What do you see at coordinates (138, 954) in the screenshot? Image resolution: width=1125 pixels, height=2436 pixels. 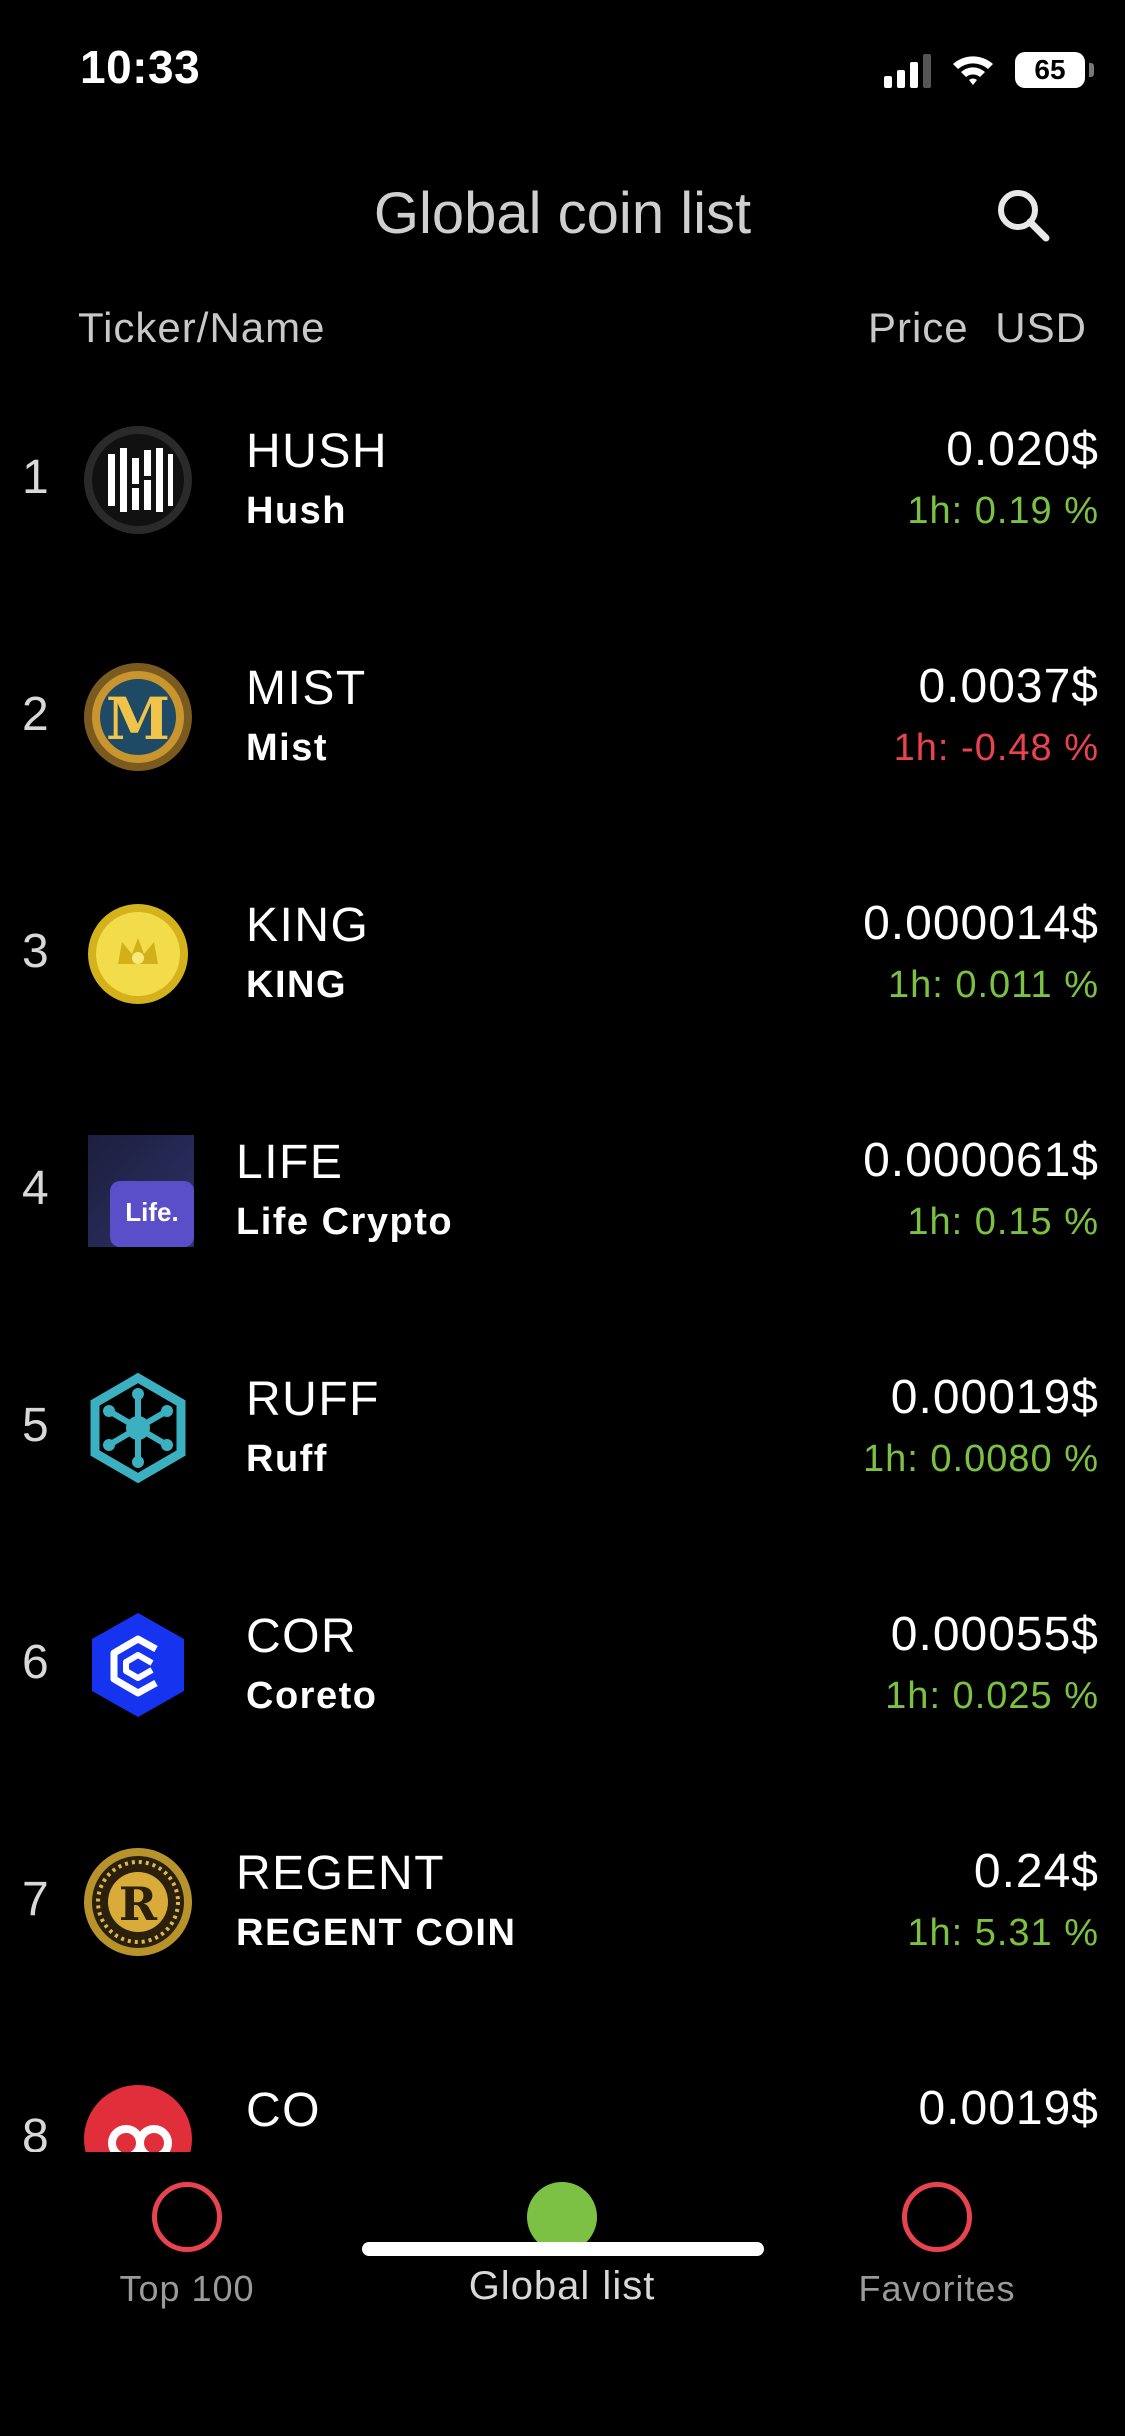 I see `king-logo-icon` at bounding box center [138, 954].